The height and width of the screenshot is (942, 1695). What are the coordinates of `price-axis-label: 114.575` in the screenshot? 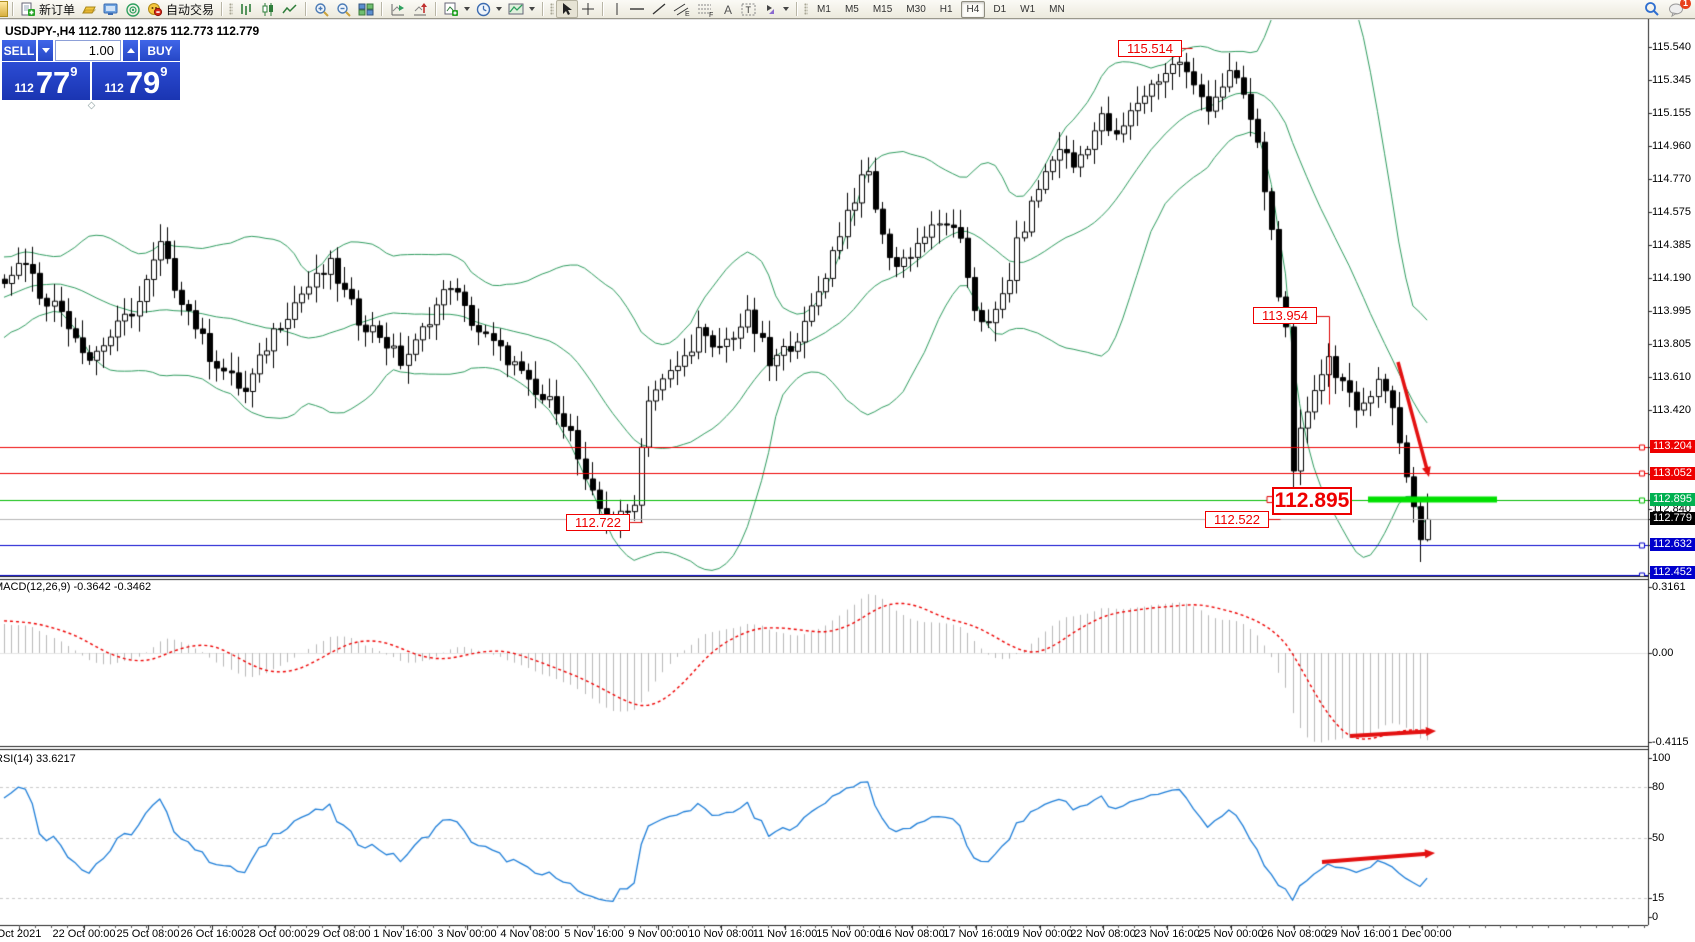 It's located at (1671, 212).